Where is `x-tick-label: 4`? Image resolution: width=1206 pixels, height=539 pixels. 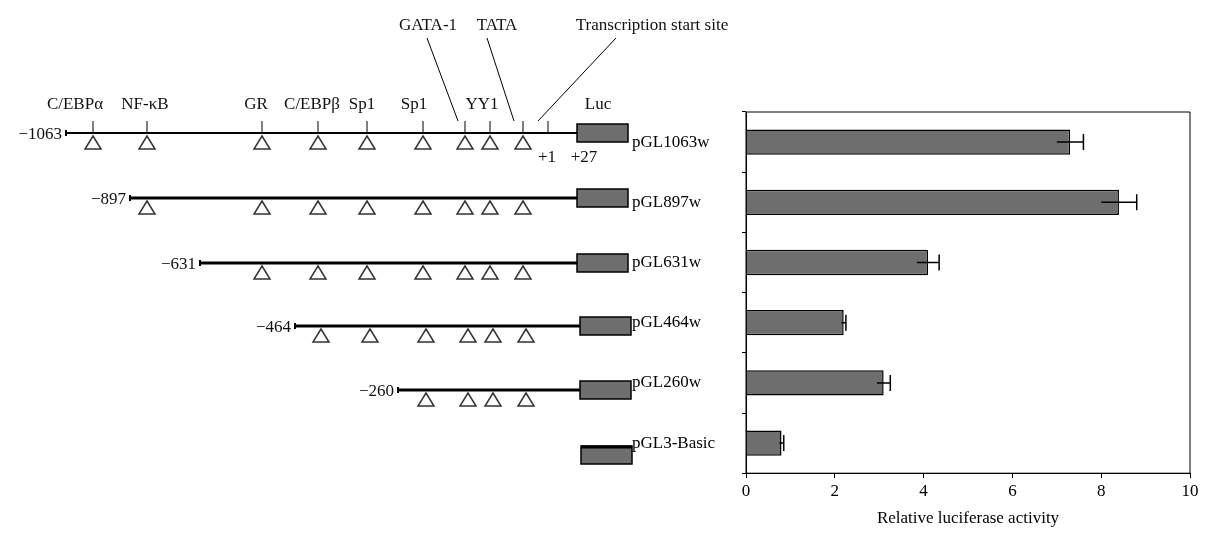
x-tick-label: 4 is located at coordinates (924, 490).